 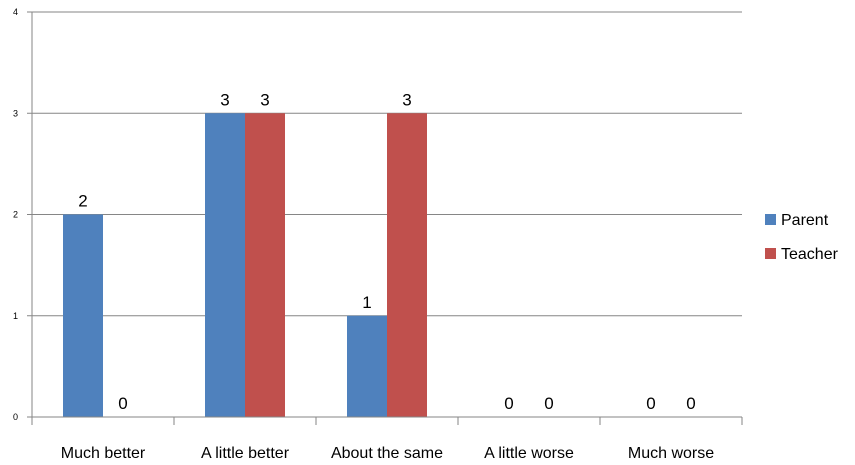 I want to click on y-tick-label: 1, so click(x=15, y=316).